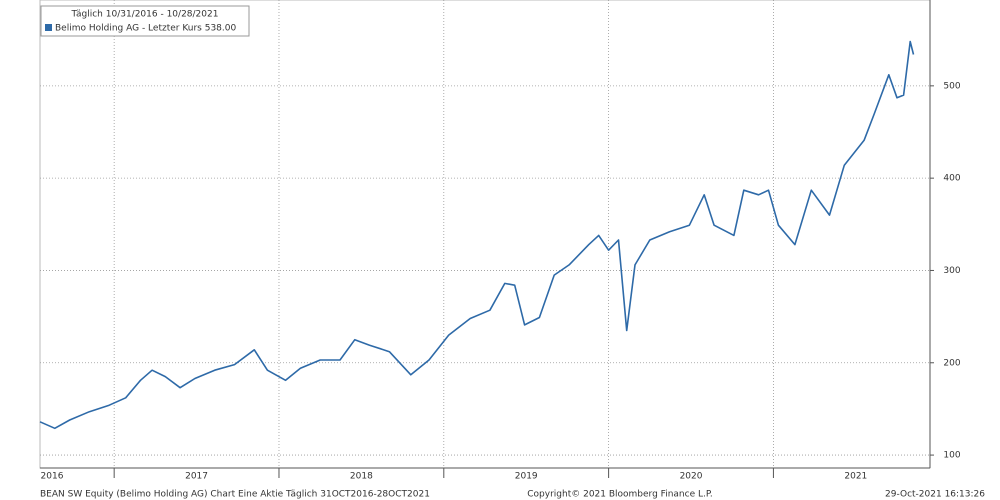 This screenshot has height=500, width=1000. What do you see at coordinates (951, 179) in the screenshot?
I see `y-tick-label: 400` at bounding box center [951, 179].